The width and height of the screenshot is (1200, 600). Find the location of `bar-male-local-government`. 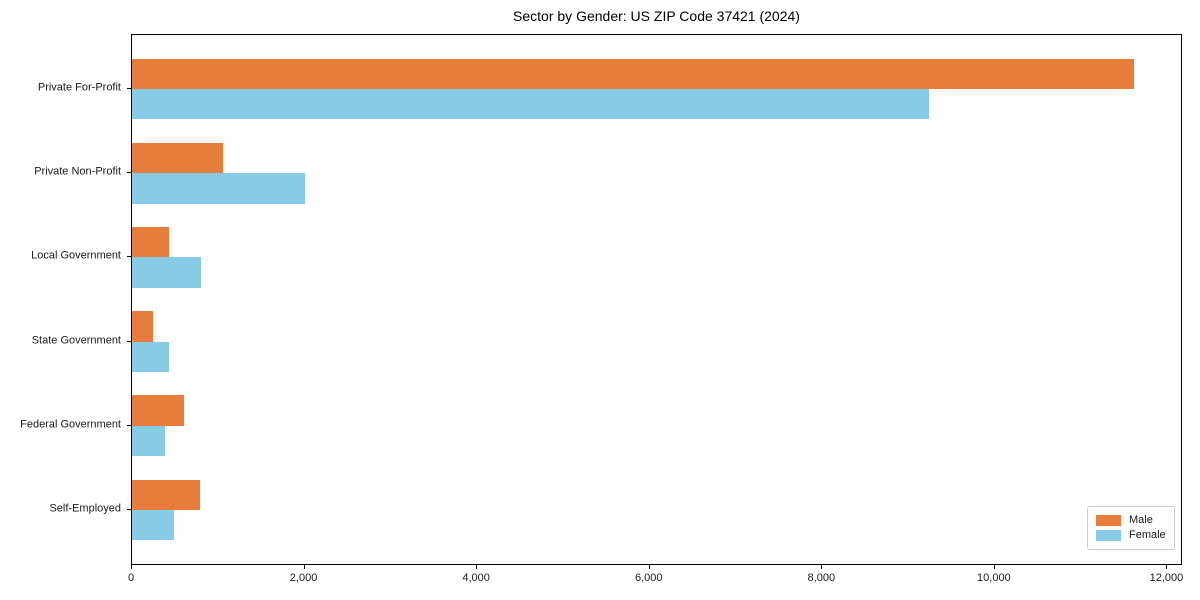

bar-male-local-government is located at coordinates (151, 242).